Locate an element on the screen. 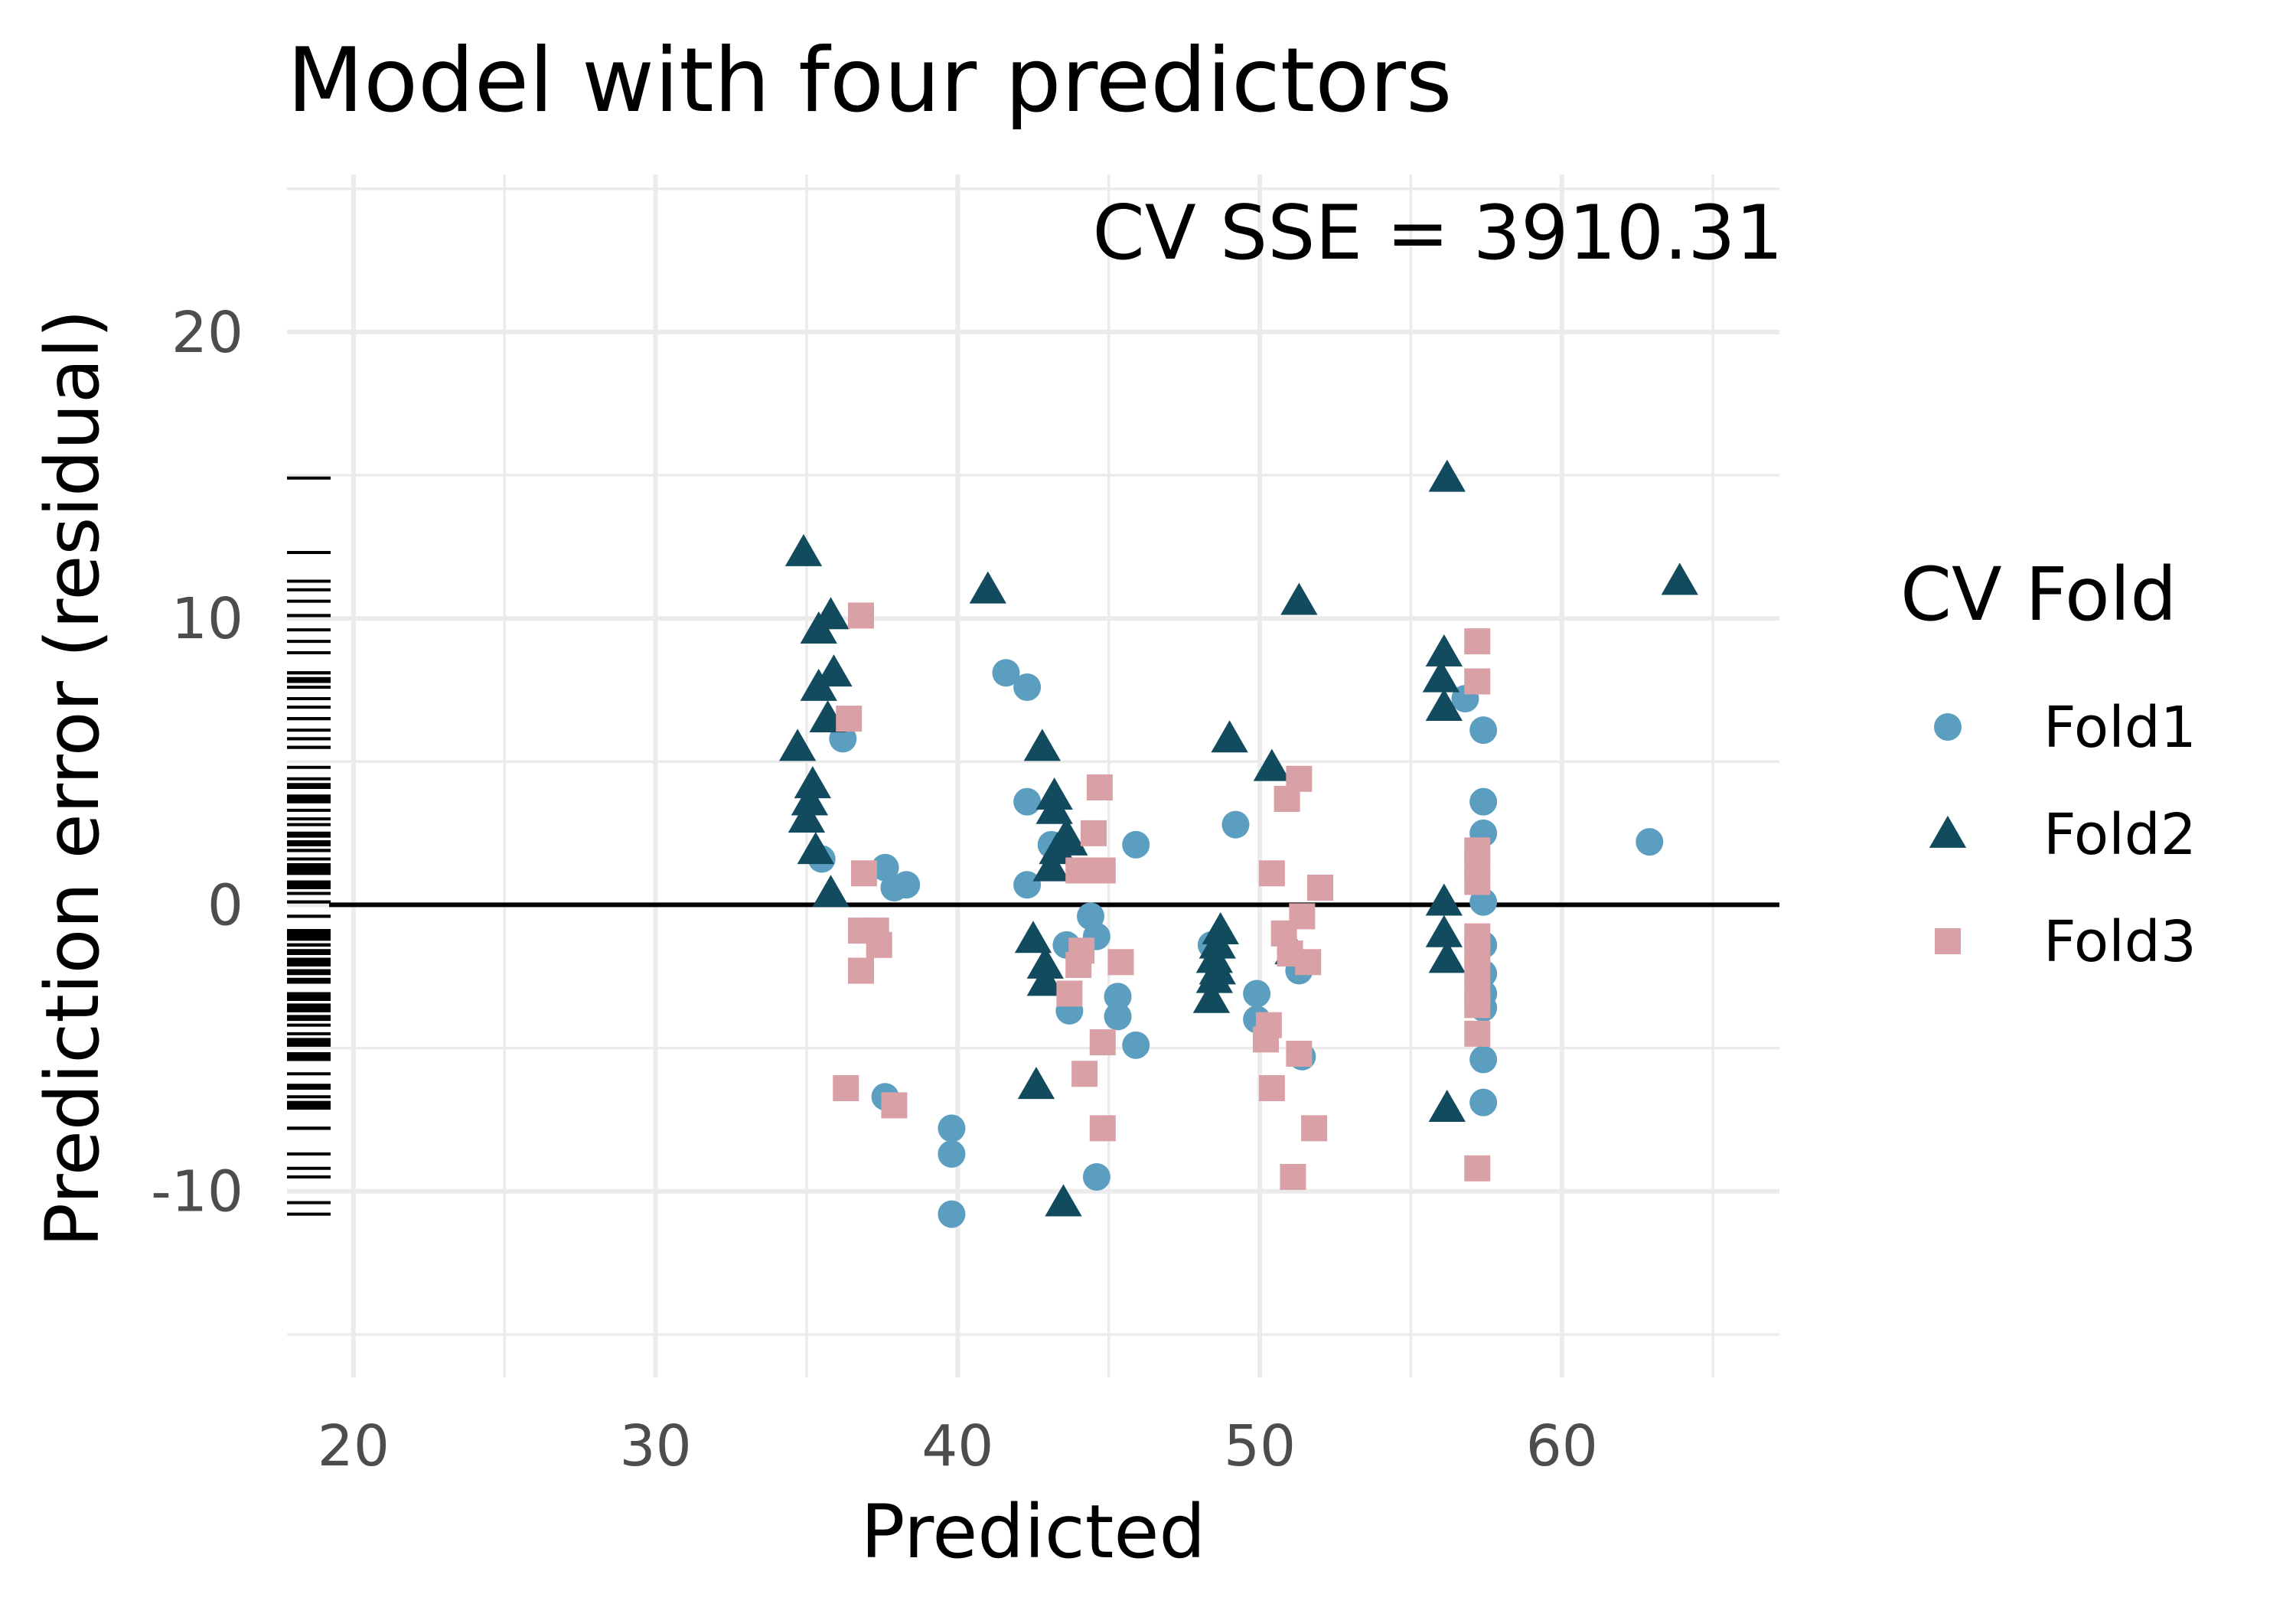 The height and width of the screenshot is (1607, 2296). legend-label-fold2: Fold2 is located at coordinates (2120, 835).